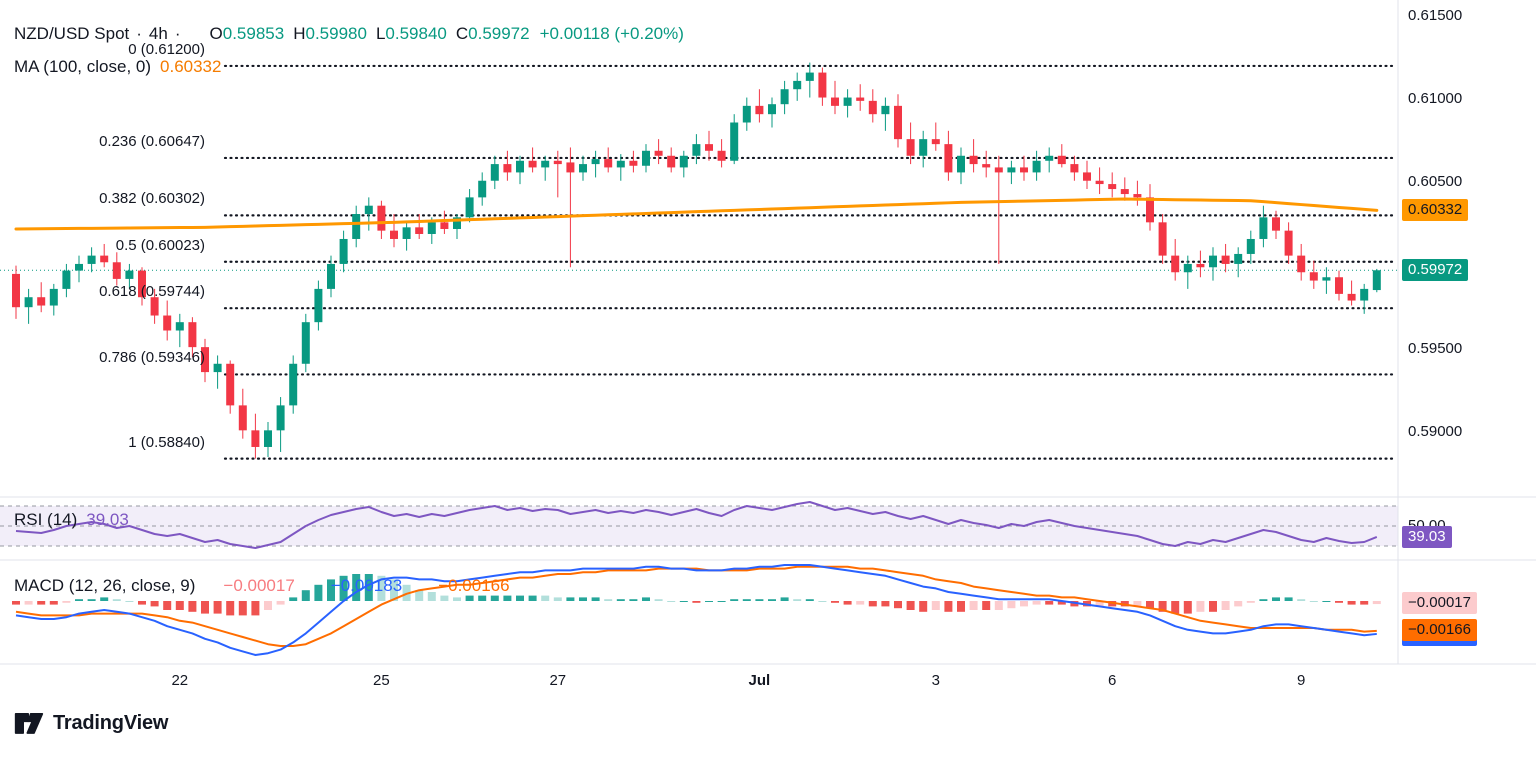 The width and height of the screenshot is (1536, 763). What do you see at coordinates (1435, 182) in the screenshot?
I see `price-axis-label: 0.60500` at bounding box center [1435, 182].